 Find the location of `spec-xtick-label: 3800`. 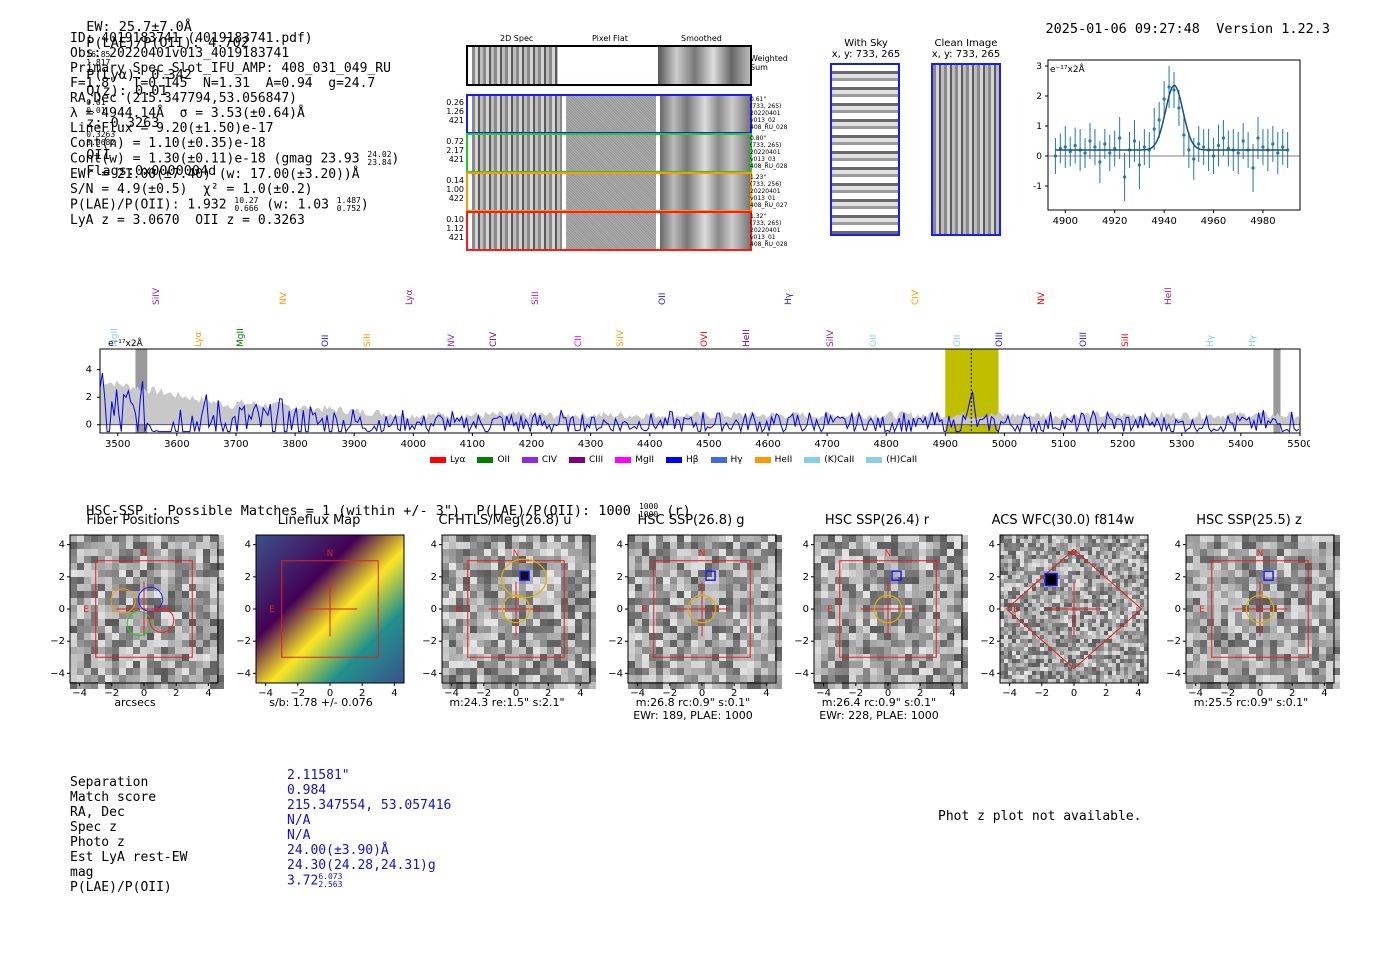

spec-xtick-label: 3800 is located at coordinates (294, 444).